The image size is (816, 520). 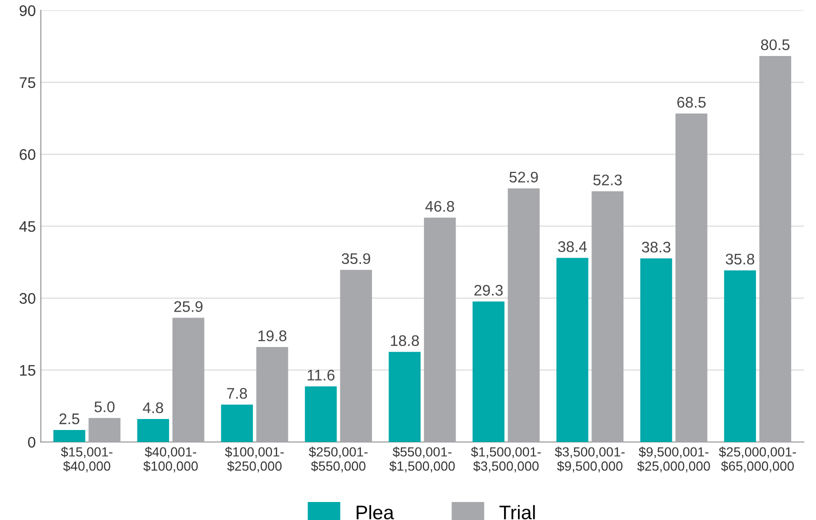 What do you see at coordinates (506, 459) in the screenshot?
I see `x-tick-label: $1,500,001- $3,500,000` at bounding box center [506, 459].